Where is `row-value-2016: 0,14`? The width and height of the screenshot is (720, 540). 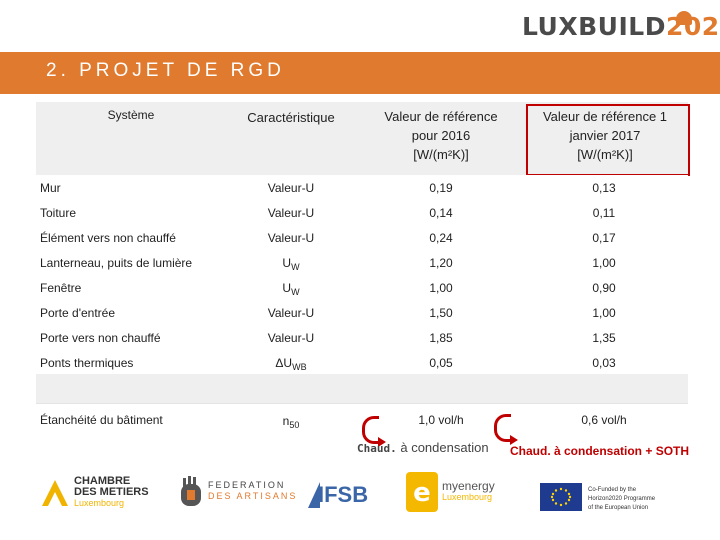
row-value-2016: 0,14 is located at coordinates (441, 213).